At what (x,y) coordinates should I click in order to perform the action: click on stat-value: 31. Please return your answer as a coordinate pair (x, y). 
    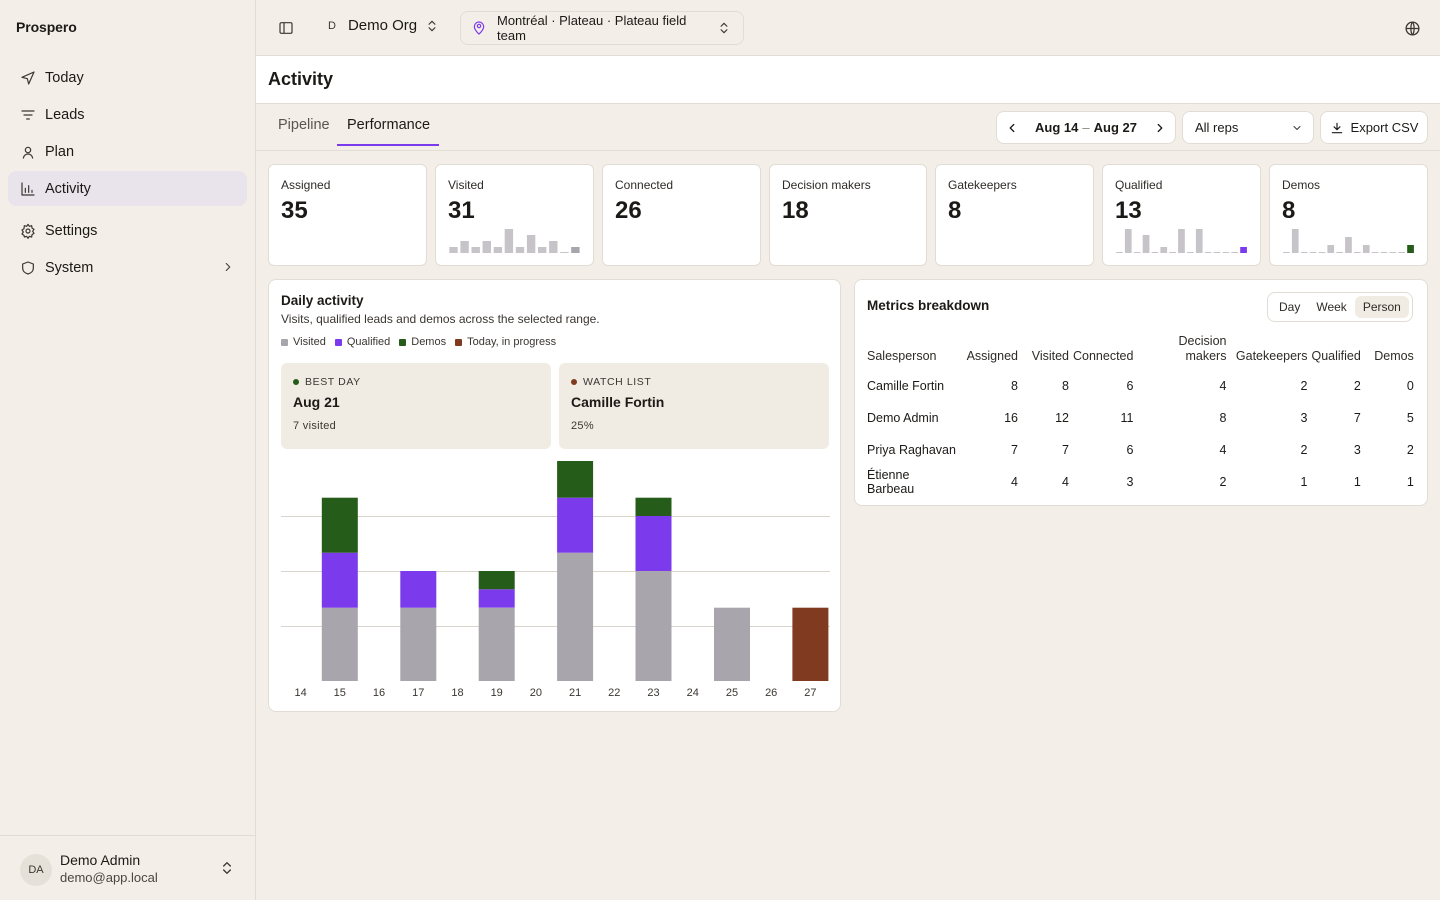
    Looking at the image, I should click on (461, 210).